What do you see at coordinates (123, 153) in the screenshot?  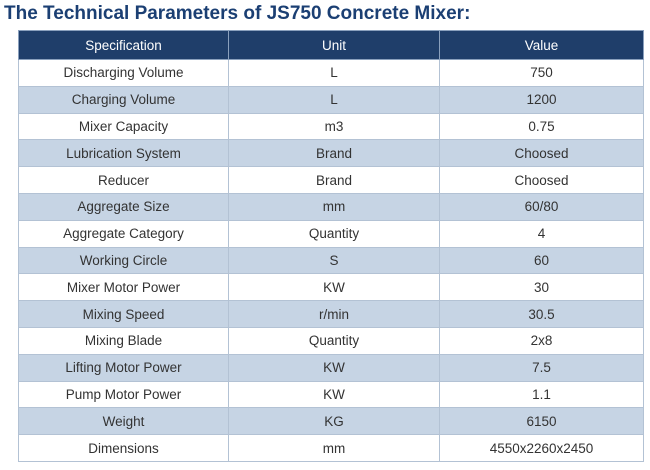 I see `table-cell: Lubrication System` at bounding box center [123, 153].